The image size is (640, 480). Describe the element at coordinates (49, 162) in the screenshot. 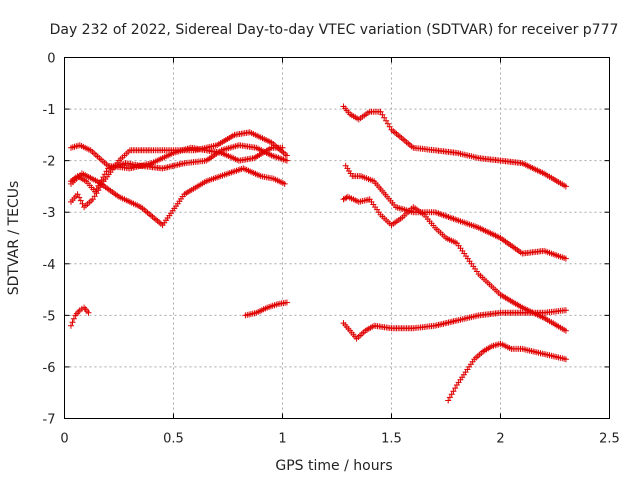

I see `y-tick-label: -2` at that location.